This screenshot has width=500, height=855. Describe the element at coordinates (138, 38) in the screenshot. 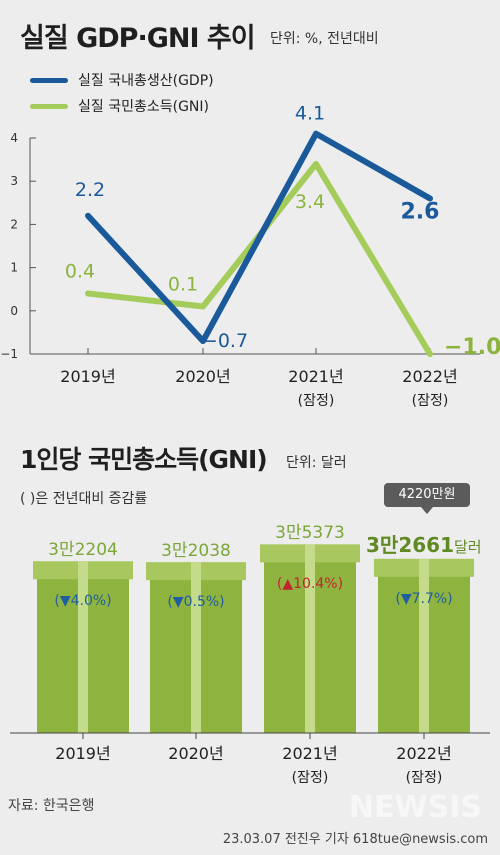

I see `line-chart-title: 실질 GDP·GNI 추이` at that location.